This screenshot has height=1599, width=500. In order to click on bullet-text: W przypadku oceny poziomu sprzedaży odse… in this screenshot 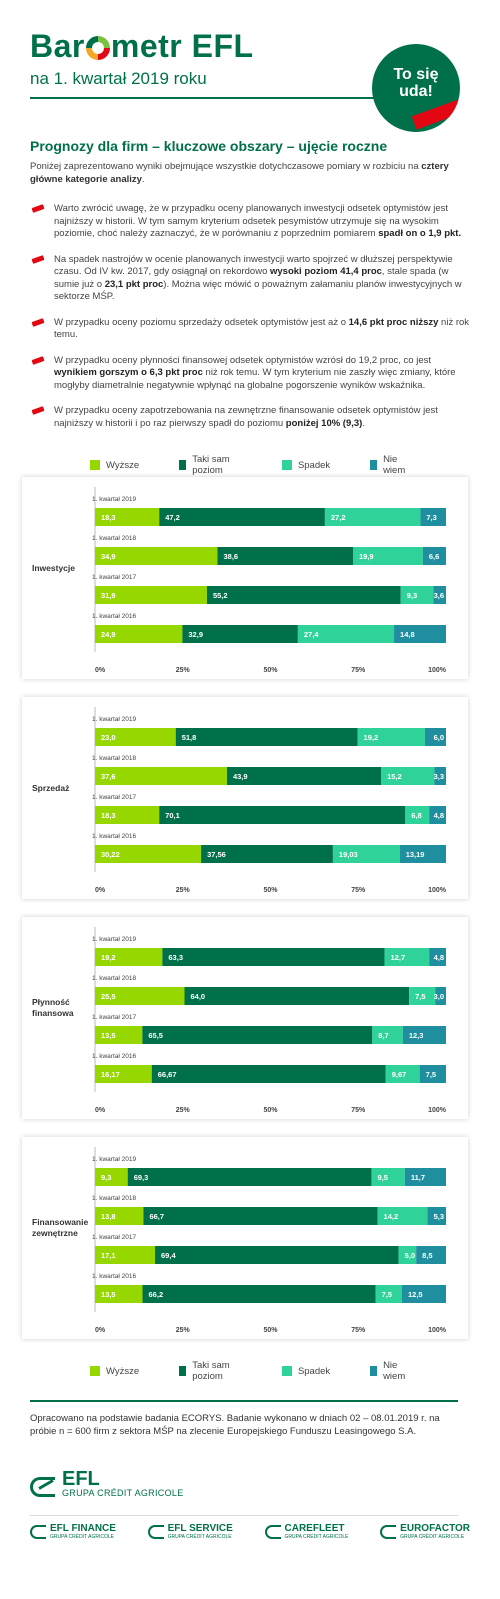, I will do `click(201, 322)`.